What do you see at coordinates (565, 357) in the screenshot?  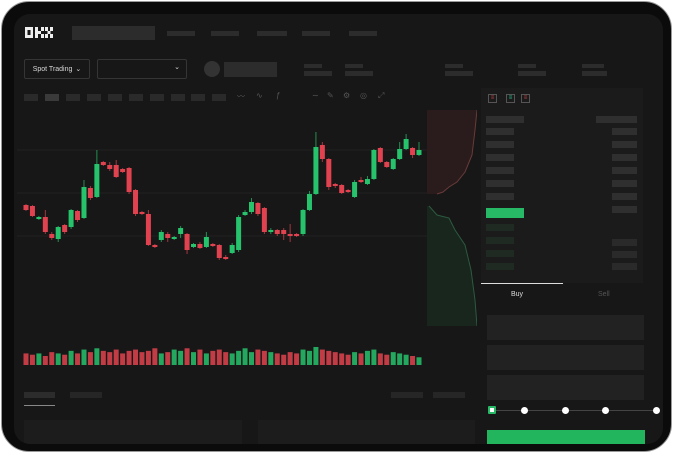 I see `amount-input` at bounding box center [565, 357].